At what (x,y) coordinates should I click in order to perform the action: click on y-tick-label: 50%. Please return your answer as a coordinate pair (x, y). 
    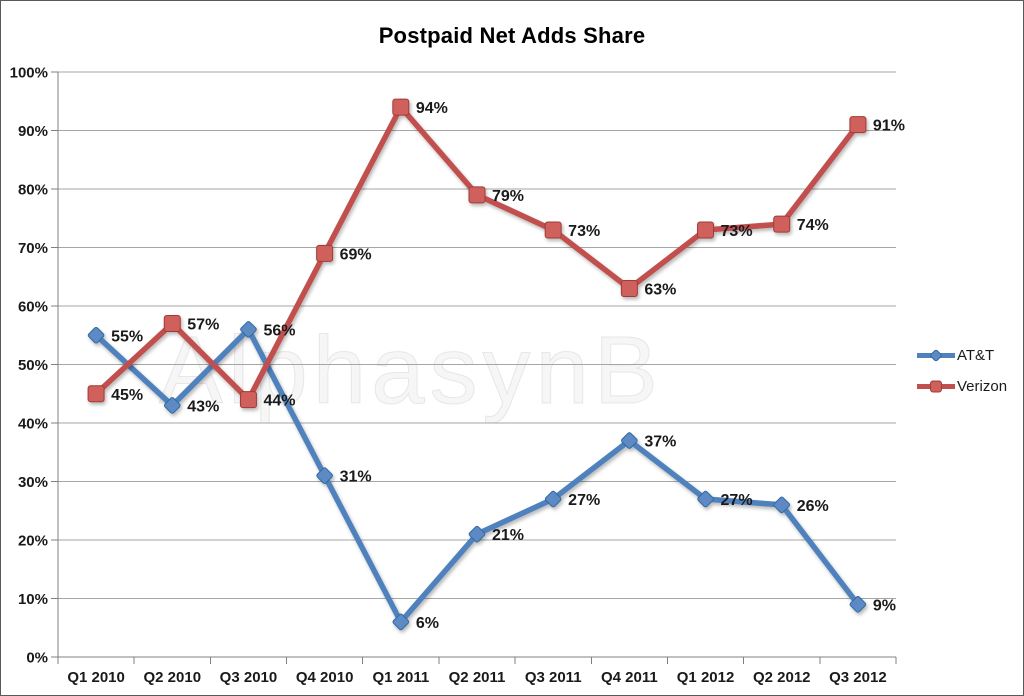
    Looking at the image, I should click on (33, 365).